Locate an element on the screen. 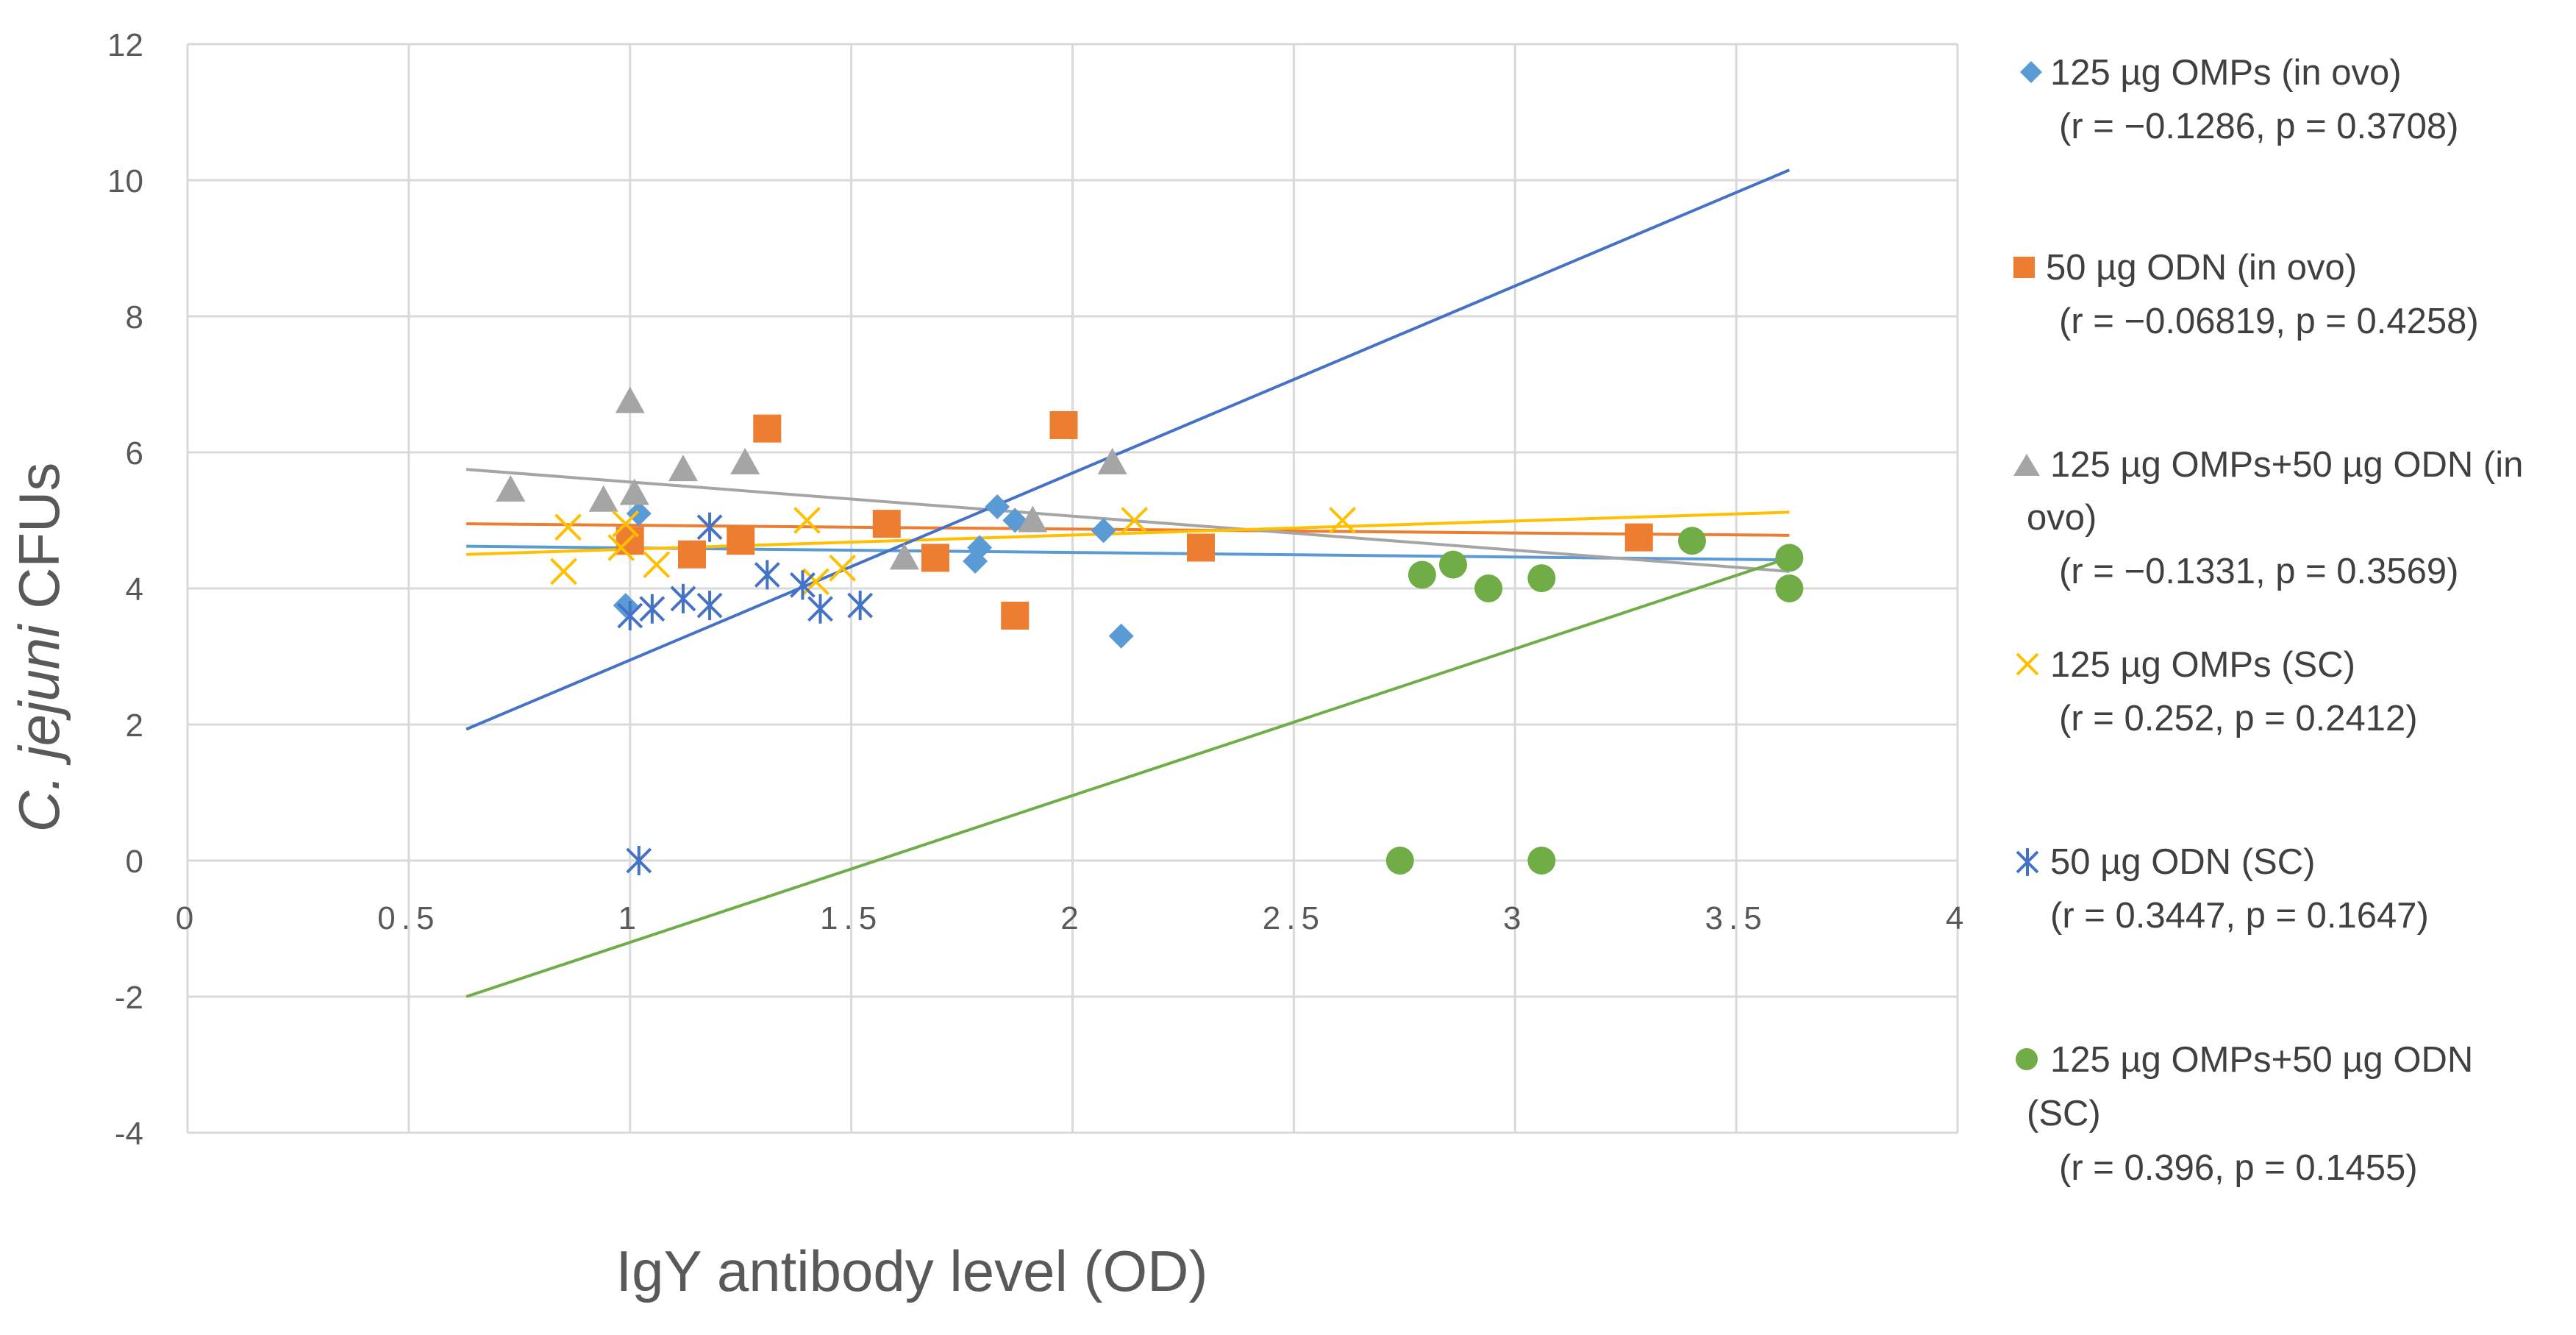  legend-stat: (r = 0.396, p = 0.1455) is located at coordinates (2238, 1168).